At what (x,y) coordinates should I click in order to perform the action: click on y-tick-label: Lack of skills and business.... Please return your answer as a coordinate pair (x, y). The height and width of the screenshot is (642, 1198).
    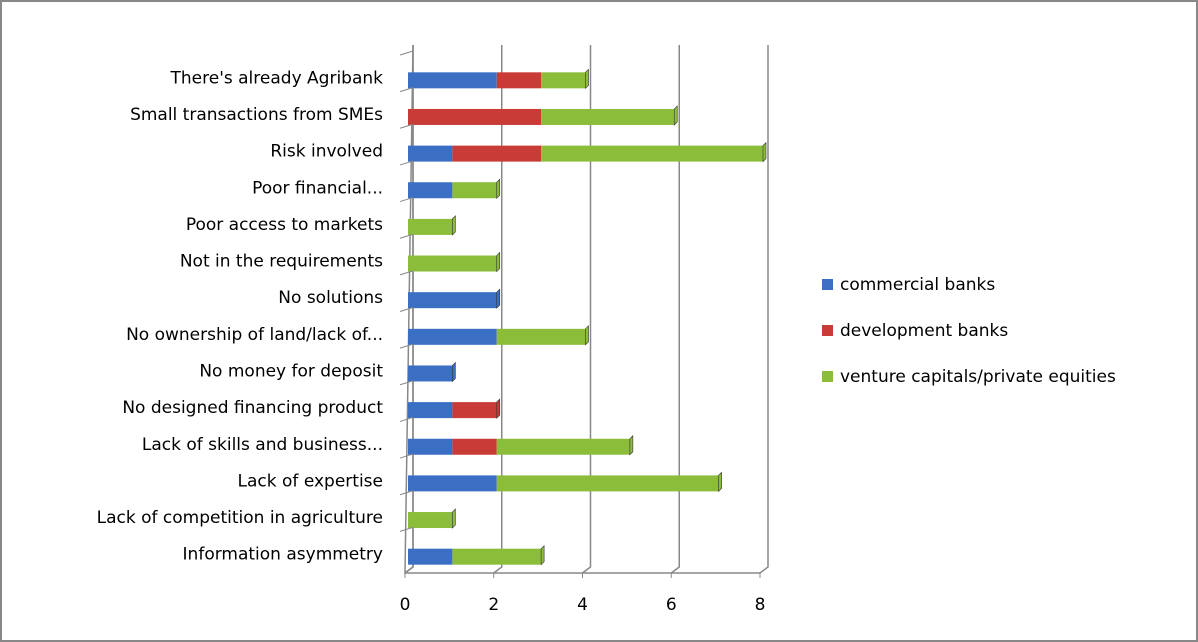
    Looking at the image, I should click on (262, 445).